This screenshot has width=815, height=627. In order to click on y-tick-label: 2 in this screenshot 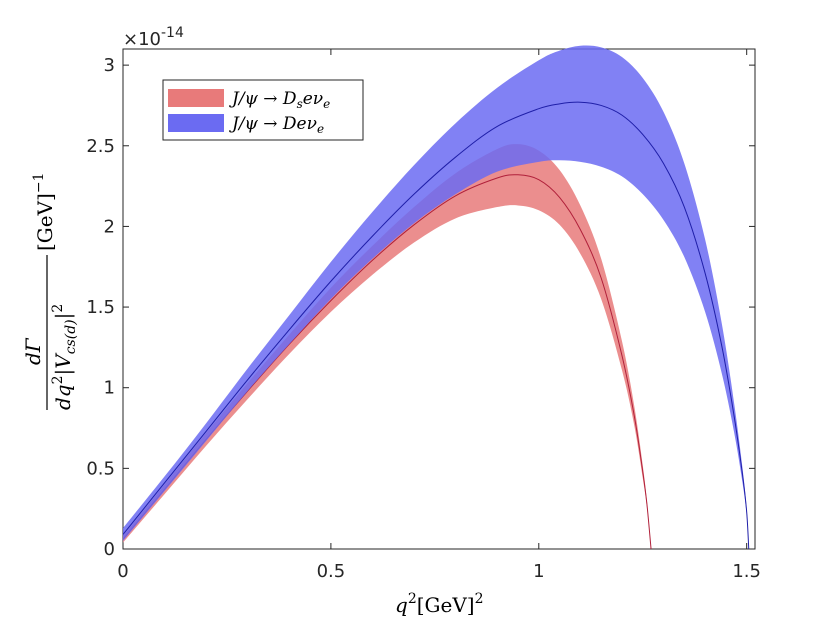, I will do `click(109, 226)`.